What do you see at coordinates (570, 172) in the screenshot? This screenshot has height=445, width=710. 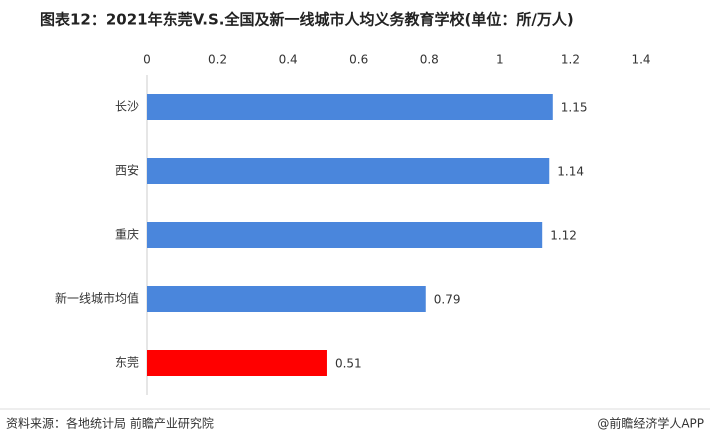 I see `value-label: 1.14` at bounding box center [570, 172].